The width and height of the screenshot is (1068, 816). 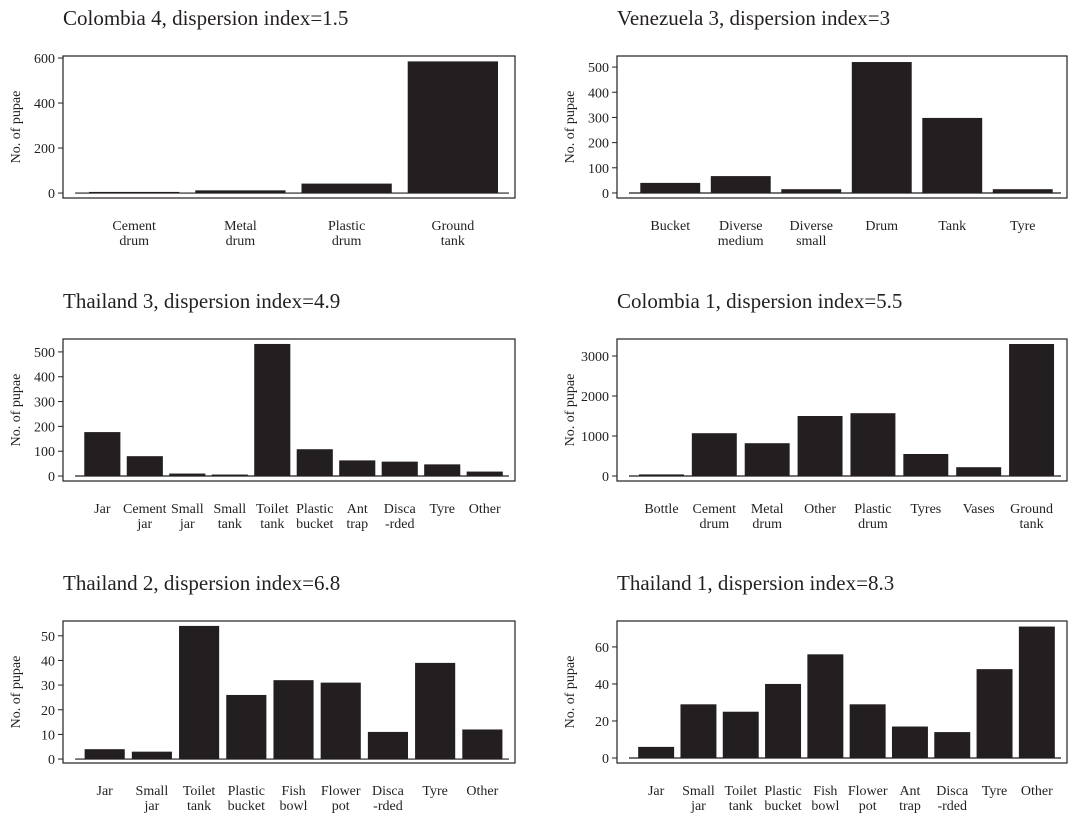 What do you see at coordinates (755, 583) in the screenshot?
I see `chart-title: Thailand 1, dispersion index=8.3` at bounding box center [755, 583].